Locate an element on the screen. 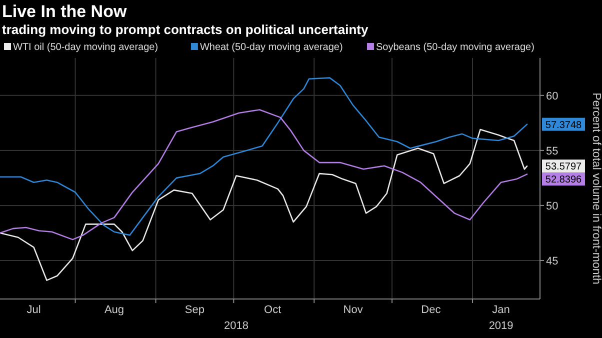 The height and width of the screenshot is (338, 602). legend-label: Soybeans (50-day moving average) is located at coordinates (455, 47).